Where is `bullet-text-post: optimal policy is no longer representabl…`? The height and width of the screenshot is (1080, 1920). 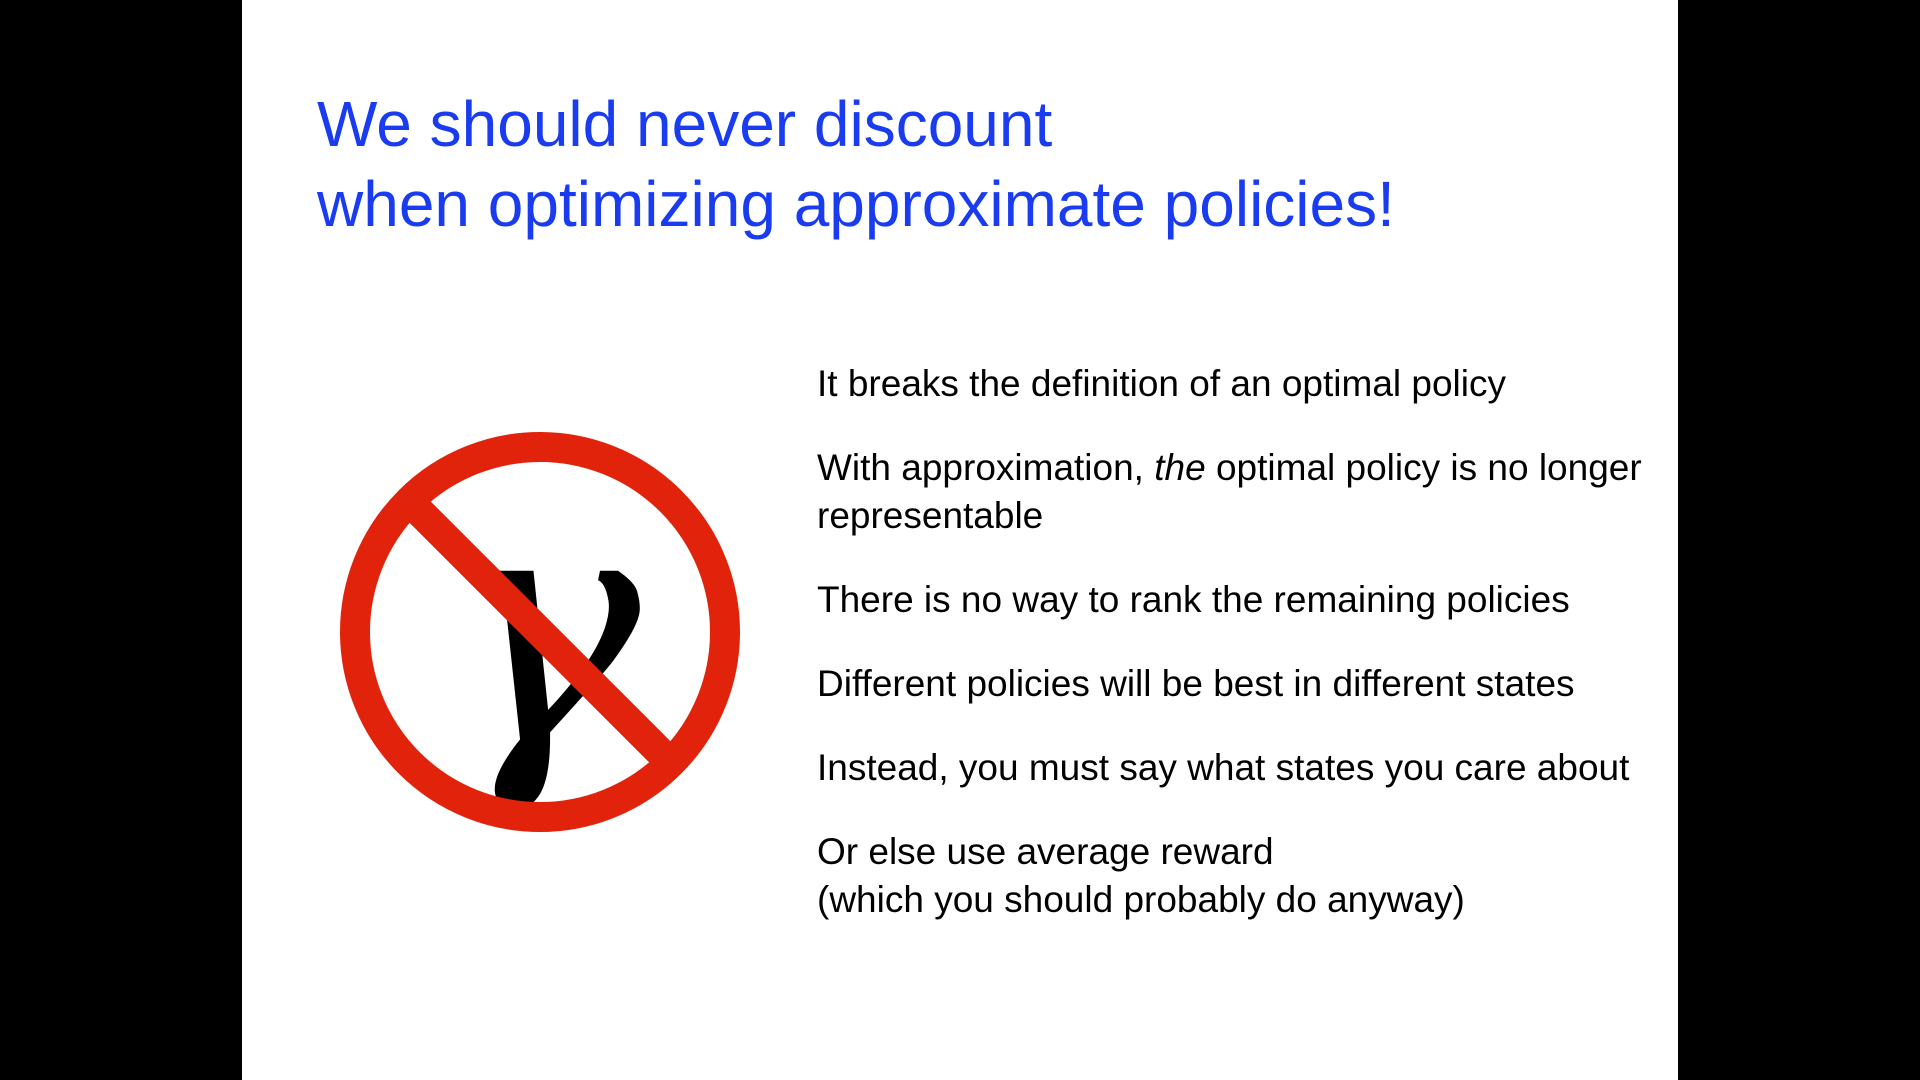 bullet-text-post: optimal policy is no longer representabl… is located at coordinates (1229, 491).